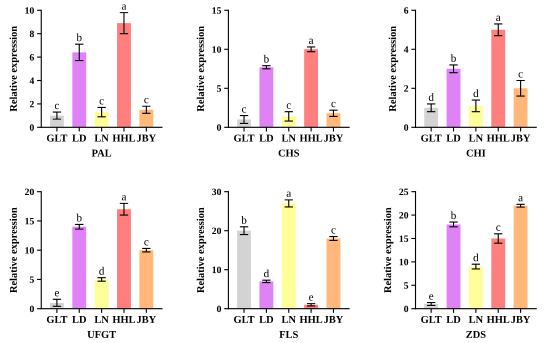 This screenshot has height=343, width=550. What do you see at coordinates (476, 334) in the screenshot?
I see `x-axis-title: ZDS` at bounding box center [476, 334].